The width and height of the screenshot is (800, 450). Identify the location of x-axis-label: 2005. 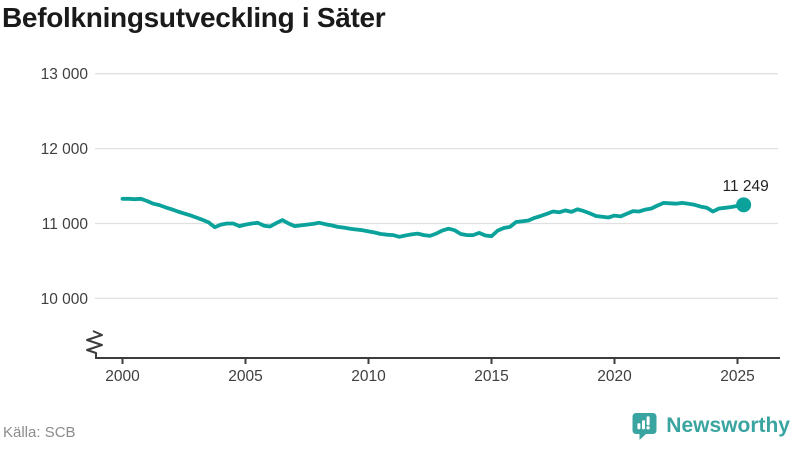
(245, 376).